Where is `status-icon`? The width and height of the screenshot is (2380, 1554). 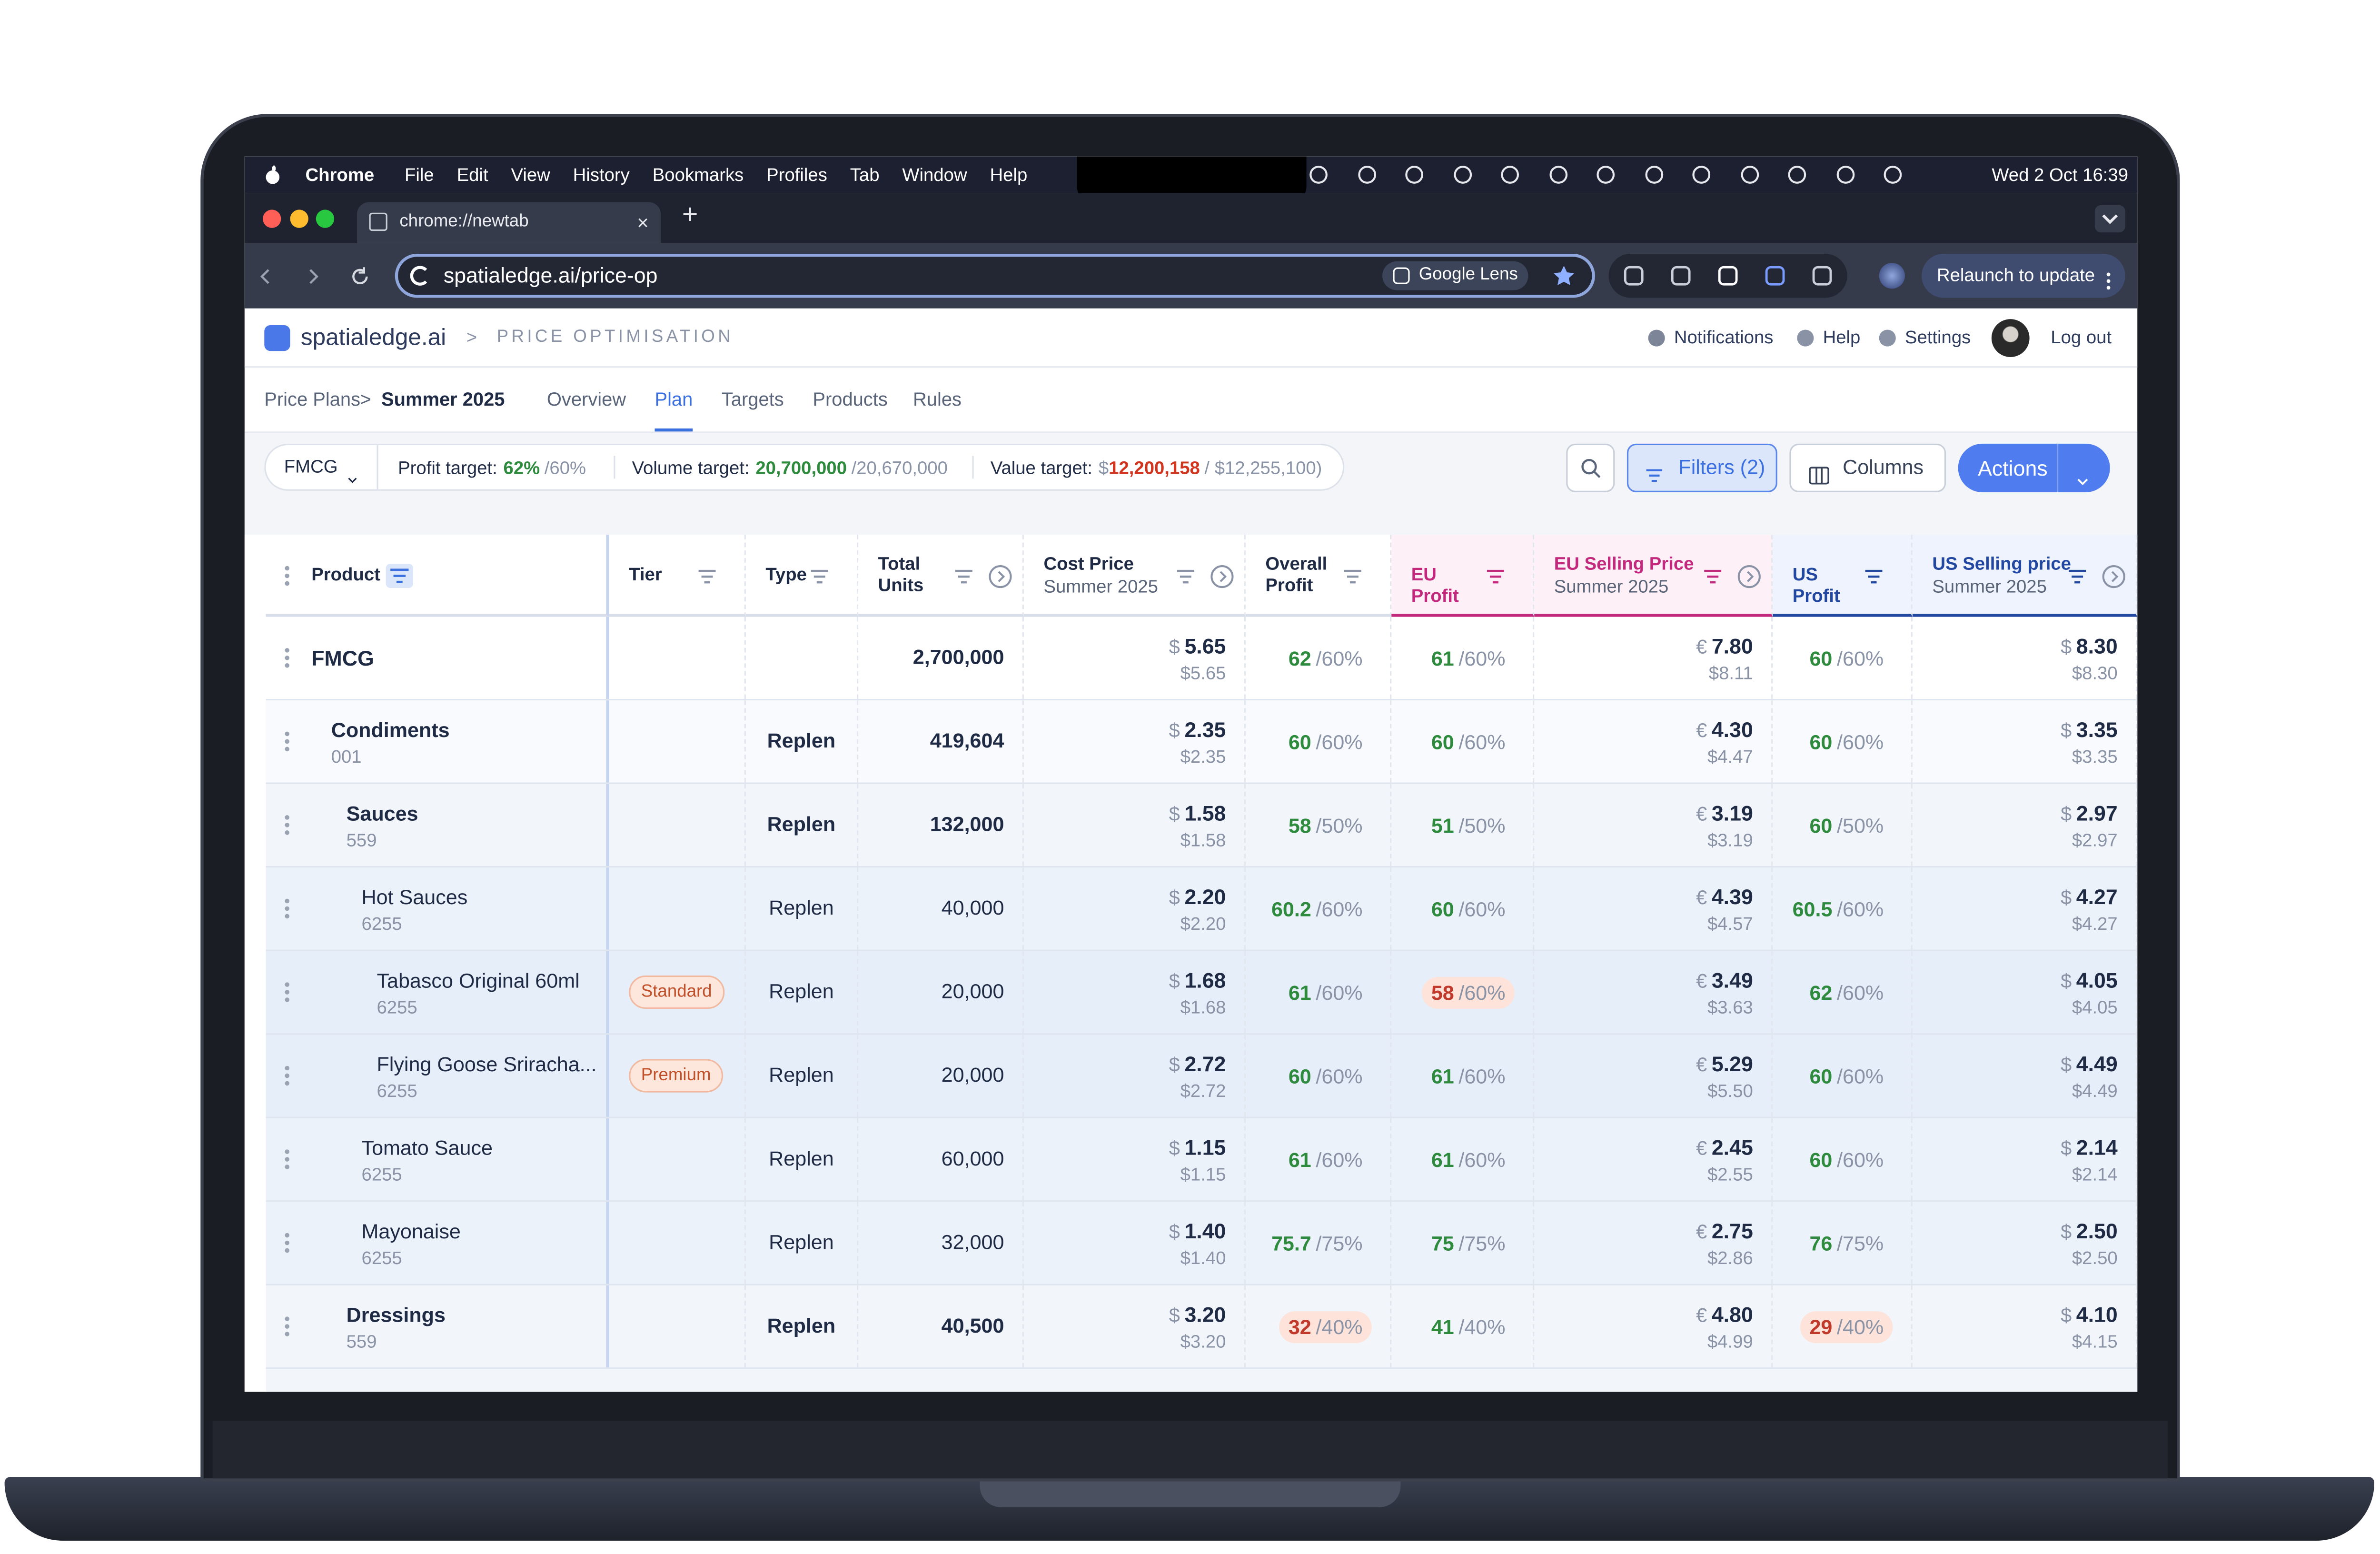 status-icon is located at coordinates (1557, 175).